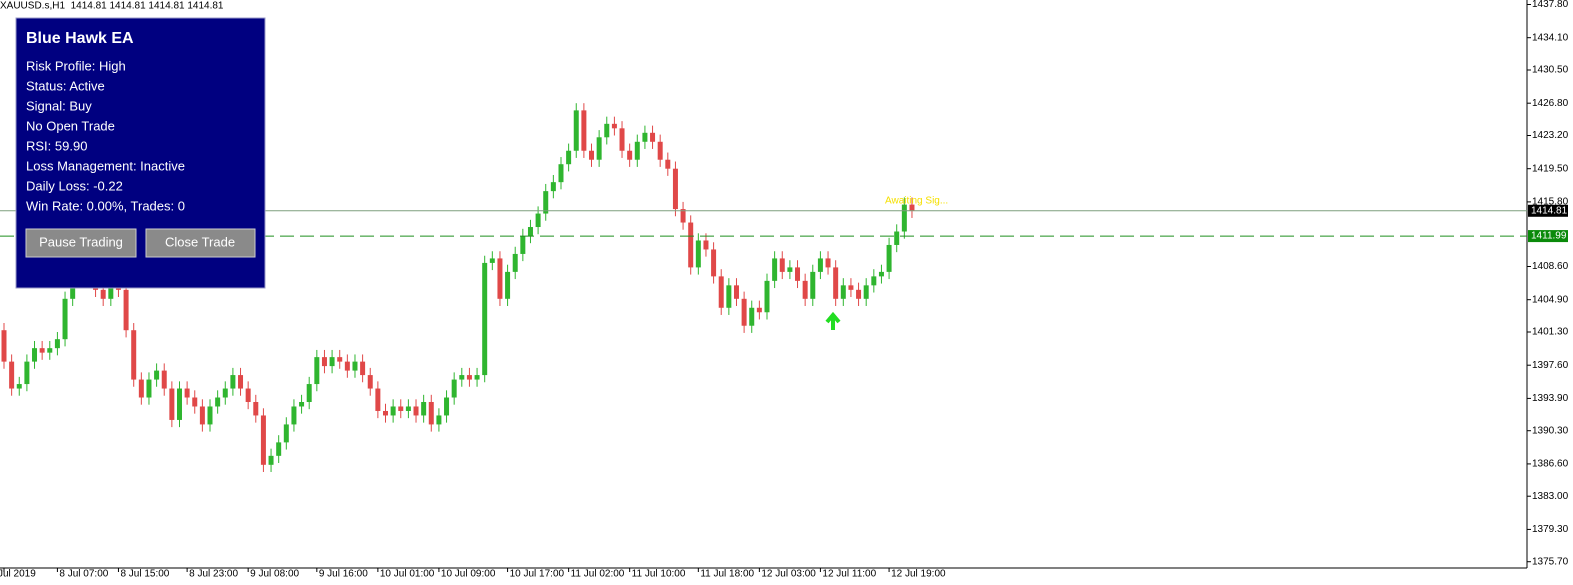 The height and width of the screenshot is (585, 1573). Describe the element at coordinates (83, 574) in the screenshot. I see `x-tick-label: 8 Jul 07:00` at that location.